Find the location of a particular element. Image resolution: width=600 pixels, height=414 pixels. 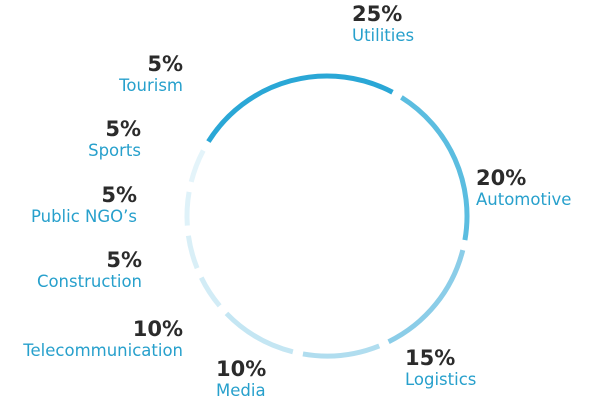

ring-segment-telecommunication is located at coordinates (259, 333).